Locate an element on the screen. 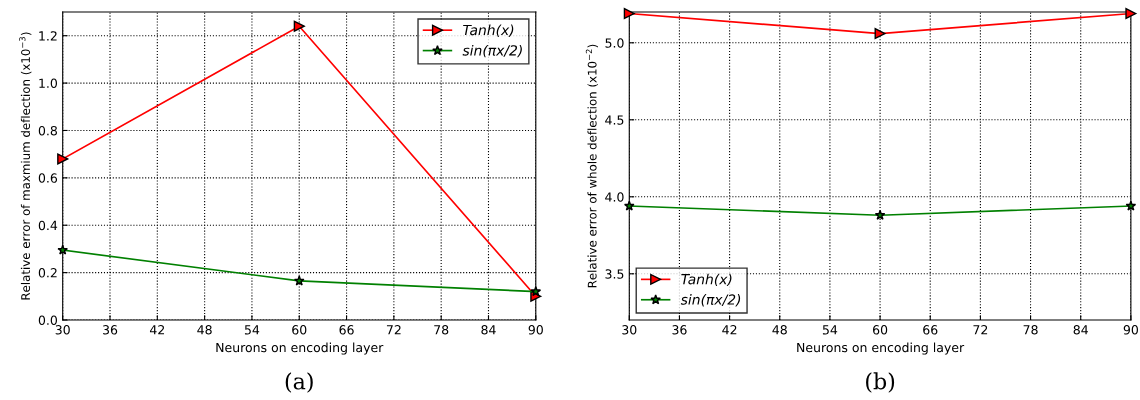  text: (a) is located at coordinates (299, 382).